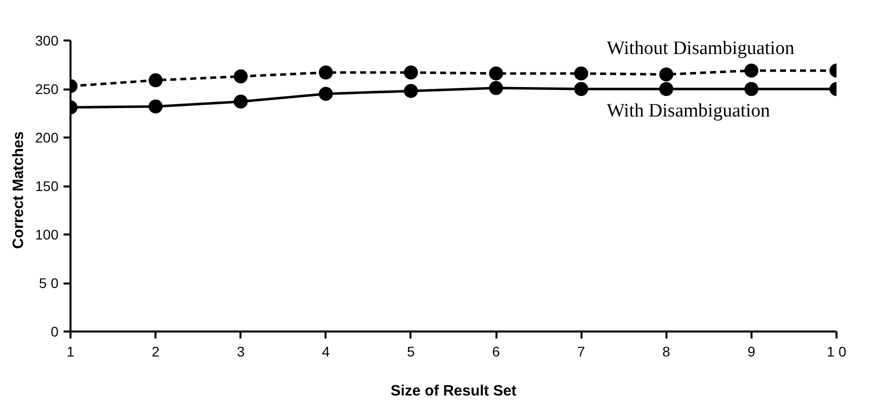 The width and height of the screenshot is (878, 404). What do you see at coordinates (47, 186) in the screenshot?
I see `y-tick-label: 150` at bounding box center [47, 186].